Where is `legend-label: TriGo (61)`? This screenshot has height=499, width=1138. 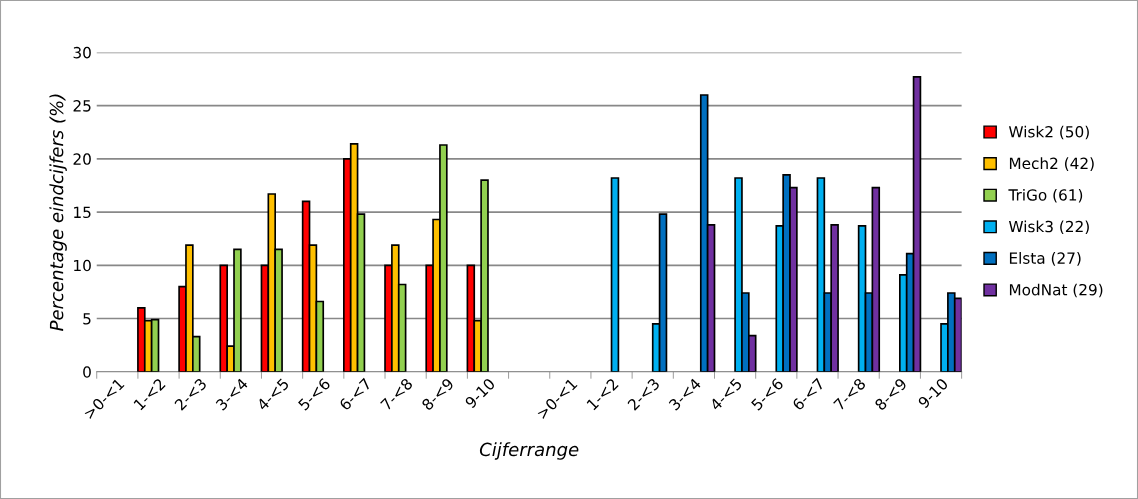
legend-label: TriGo (61) is located at coordinates (1045, 195).